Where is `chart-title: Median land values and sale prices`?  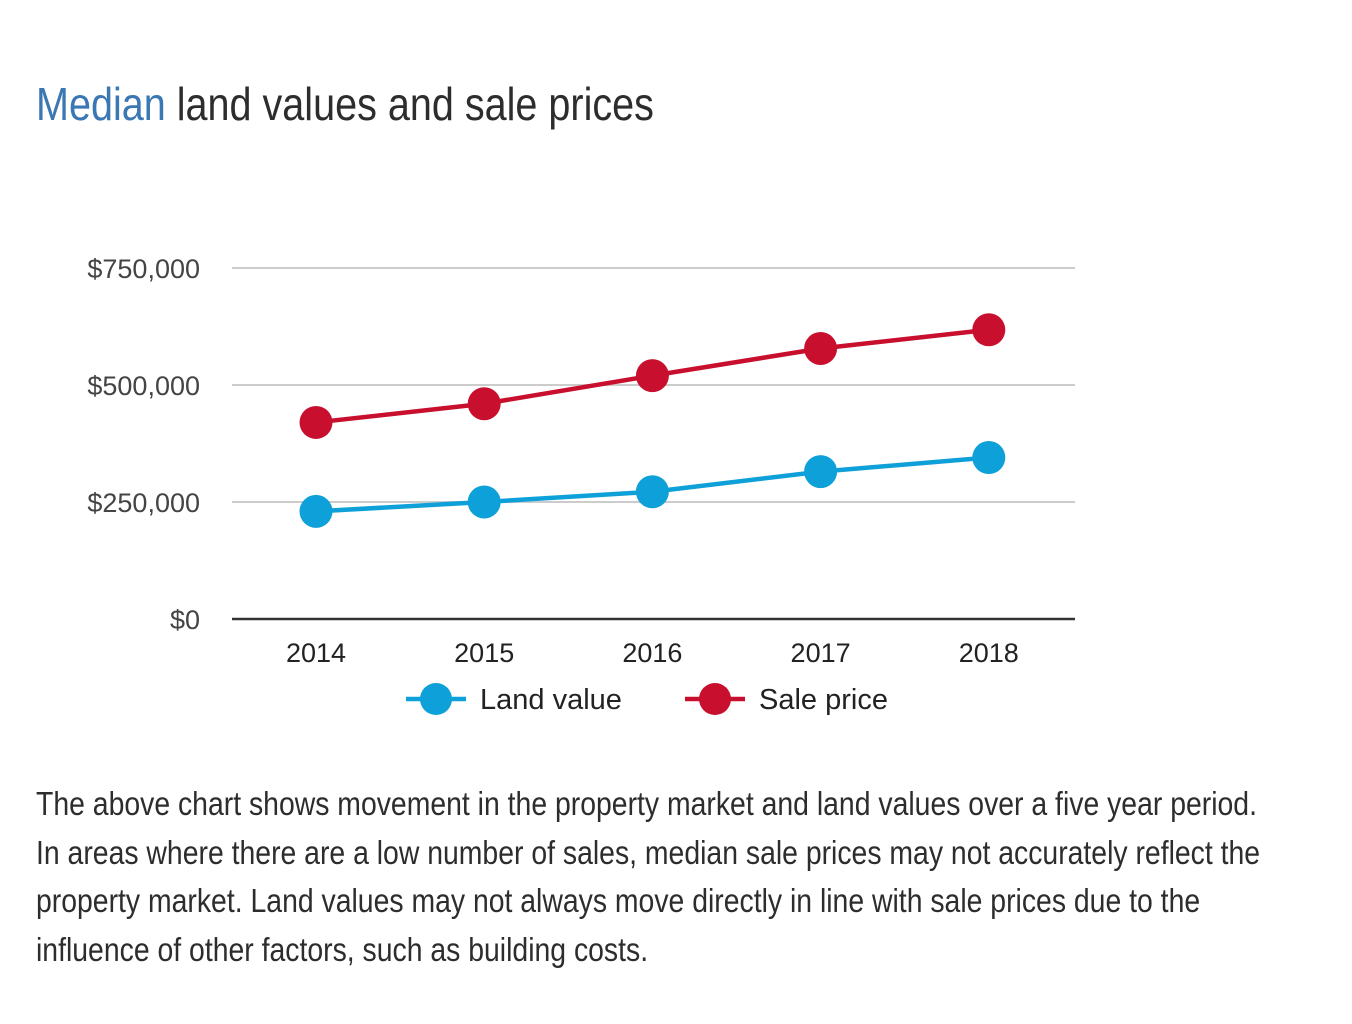
chart-title: Median land values and sale prices is located at coordinates (345, 104).